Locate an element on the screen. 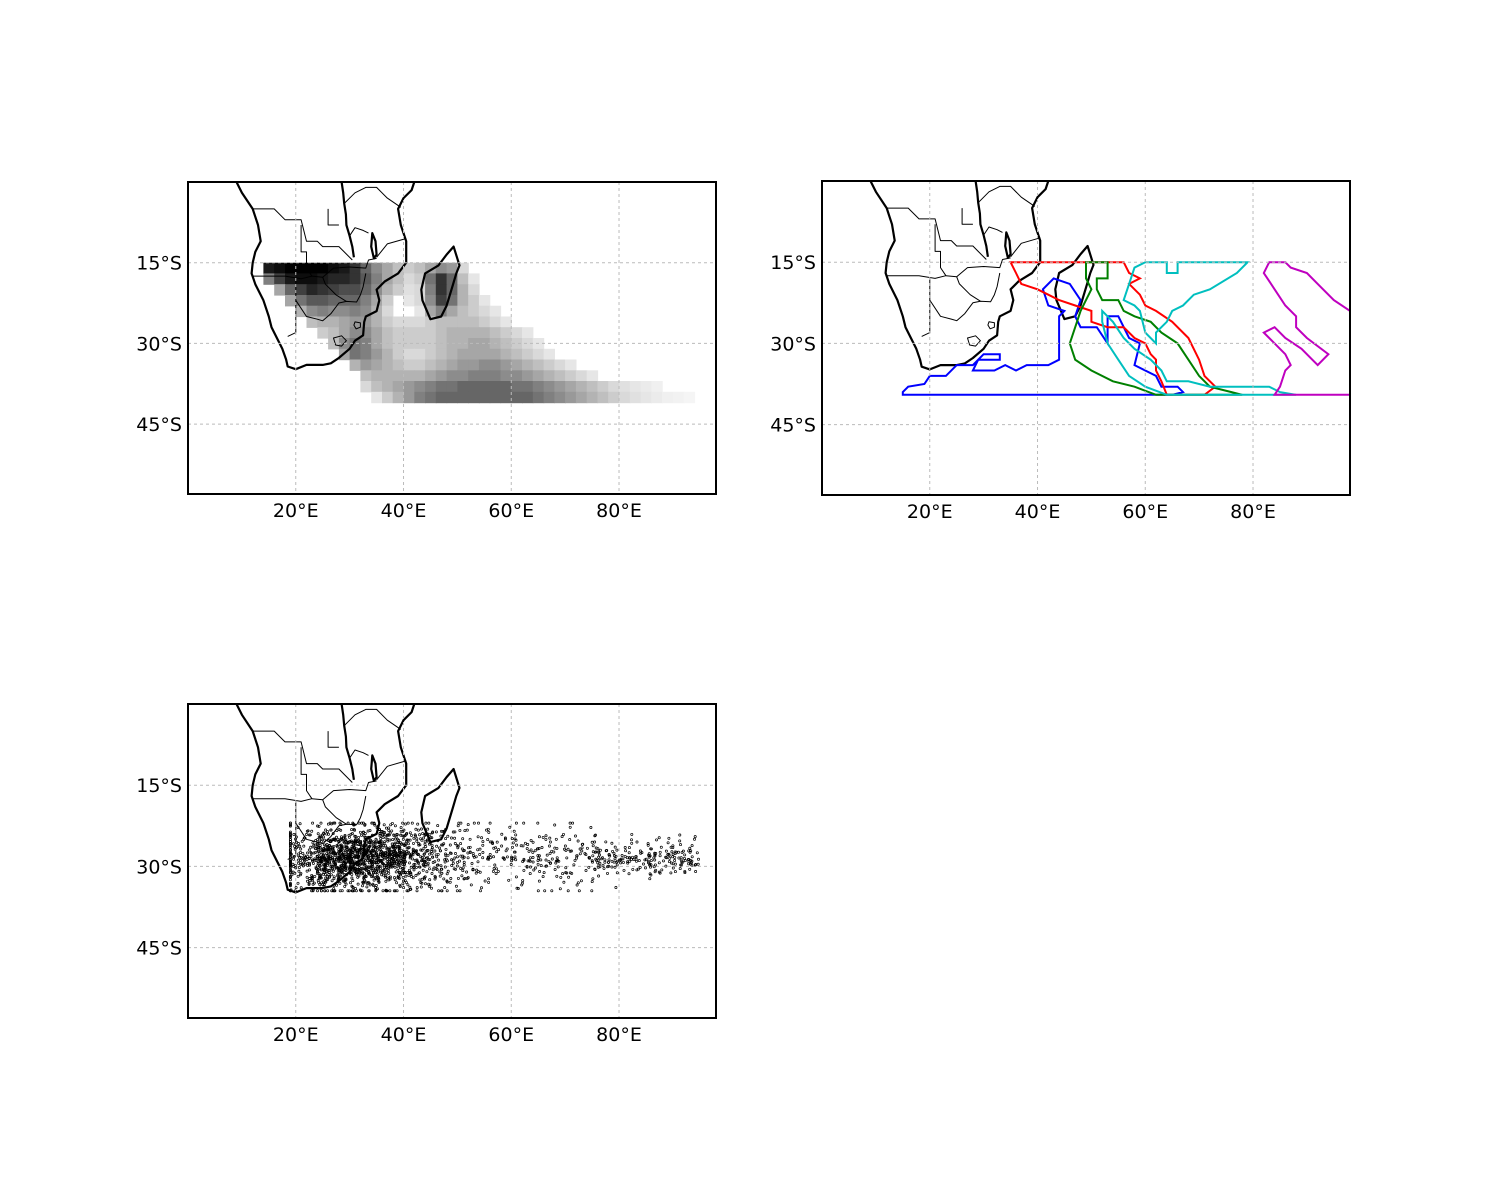  great-lakes-coastline is located at coordinates (981, 219).